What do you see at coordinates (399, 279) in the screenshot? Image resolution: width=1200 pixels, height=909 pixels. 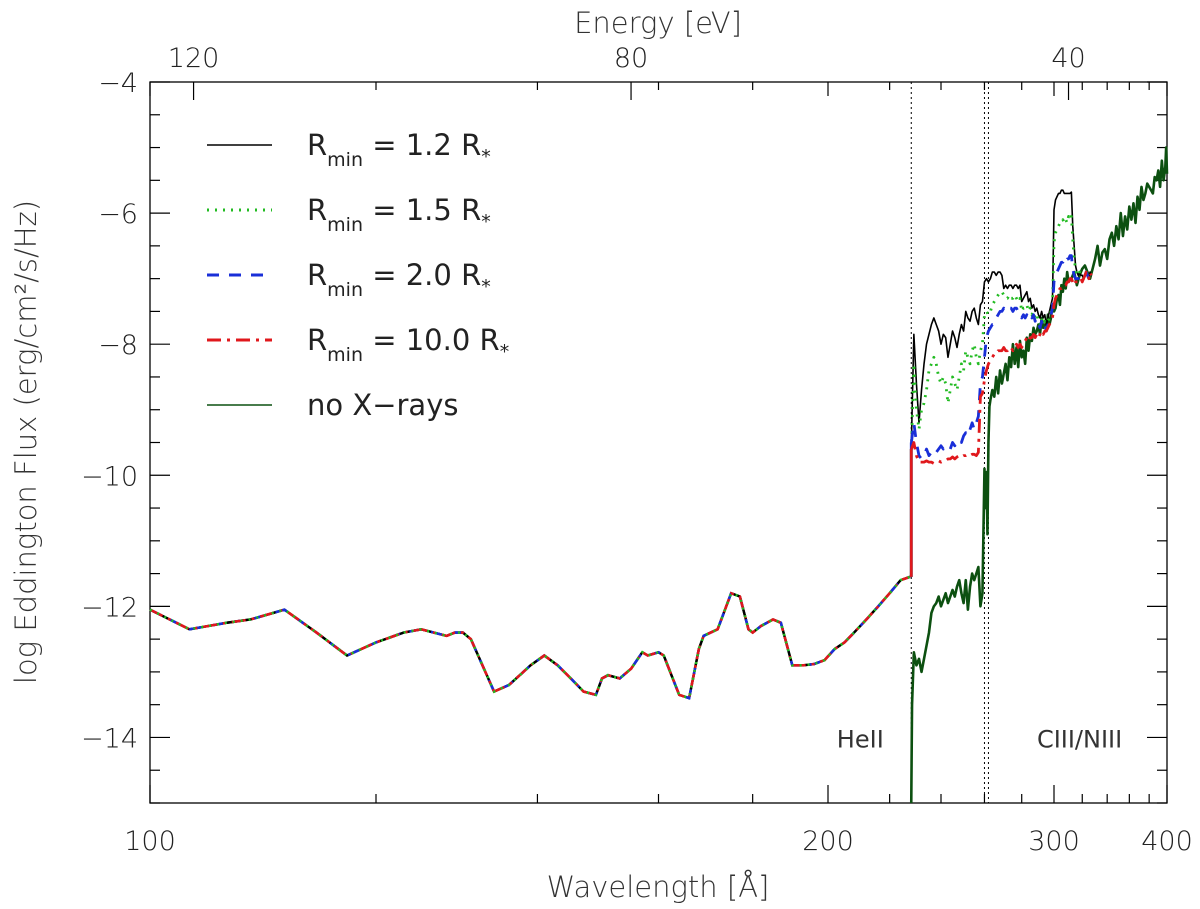 I see `legend-label: Rmin = 2.0 R*` at bounding box center [399, 279].